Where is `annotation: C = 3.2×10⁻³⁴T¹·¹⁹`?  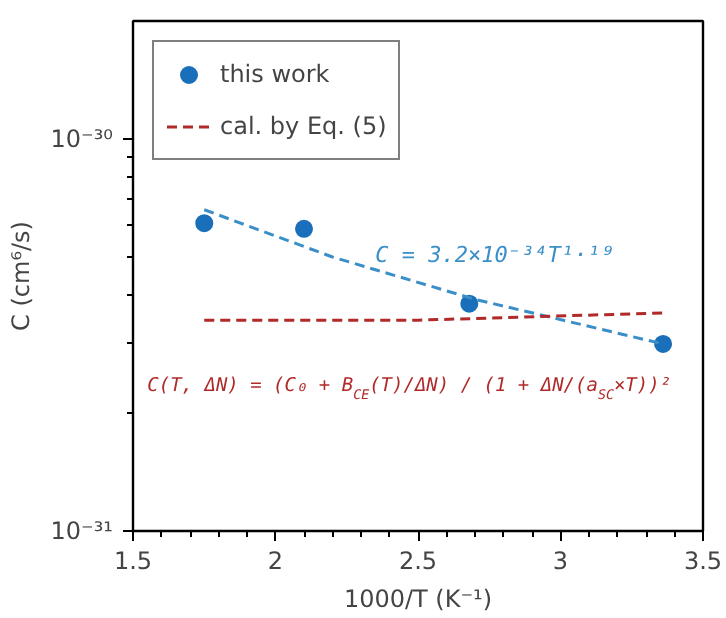
annotation: C = 3.2×10⁻³⁴T¹·¹⁹ is located at coordinates (494, 254).